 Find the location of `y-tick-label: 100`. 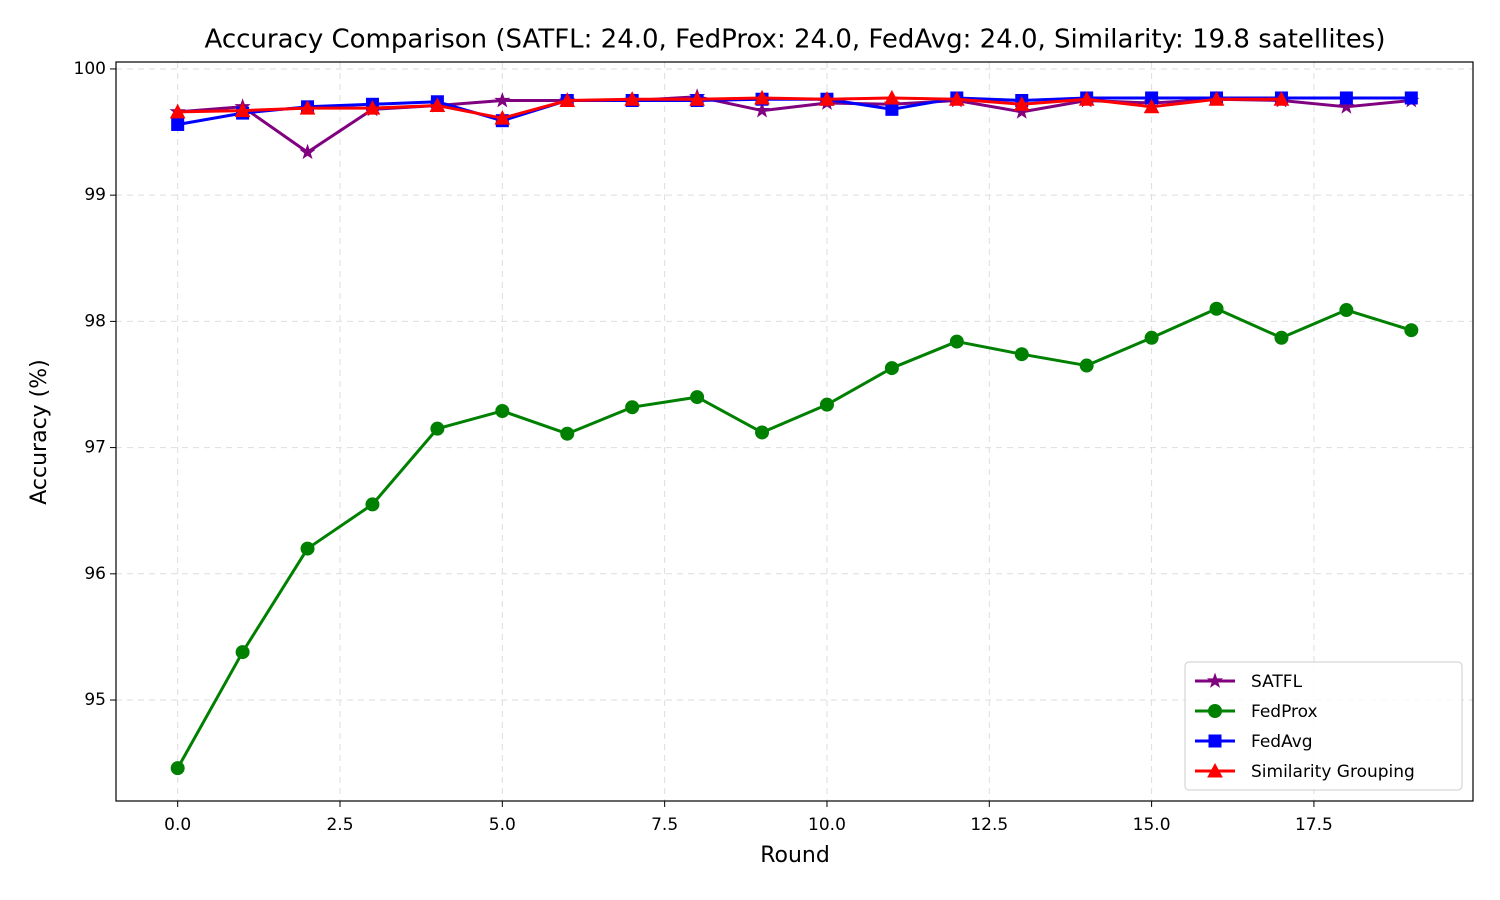

y-tick-label: 100 is located at coordinates (90, 69).